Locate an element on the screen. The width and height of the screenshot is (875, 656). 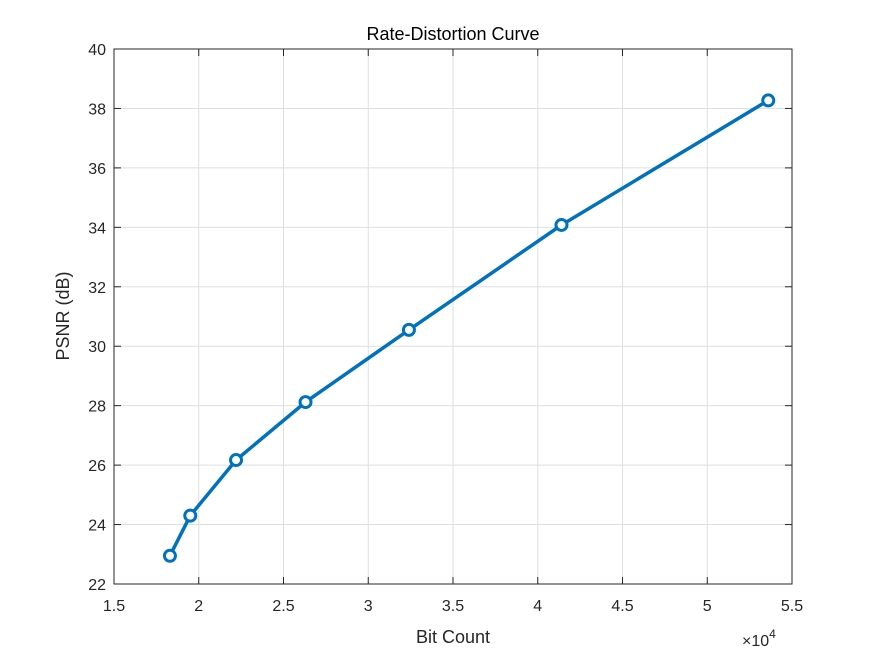
x-tick-label: 4 is located at coordinates (537, 606).